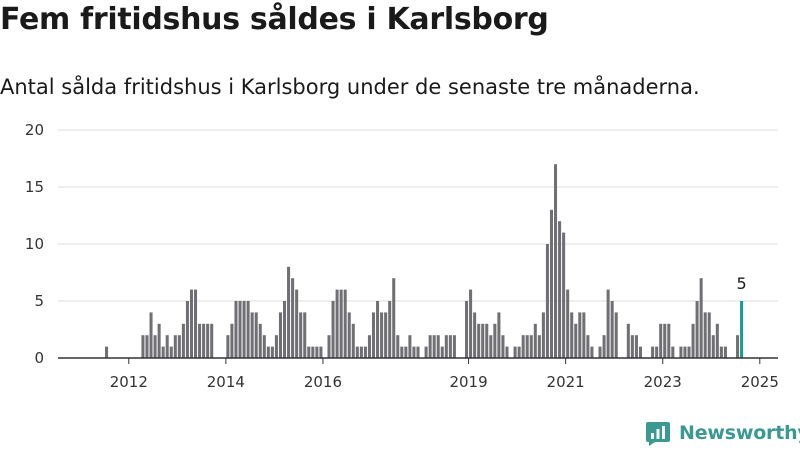  I want to click on y-tick-label: 10, so click(34, 244).